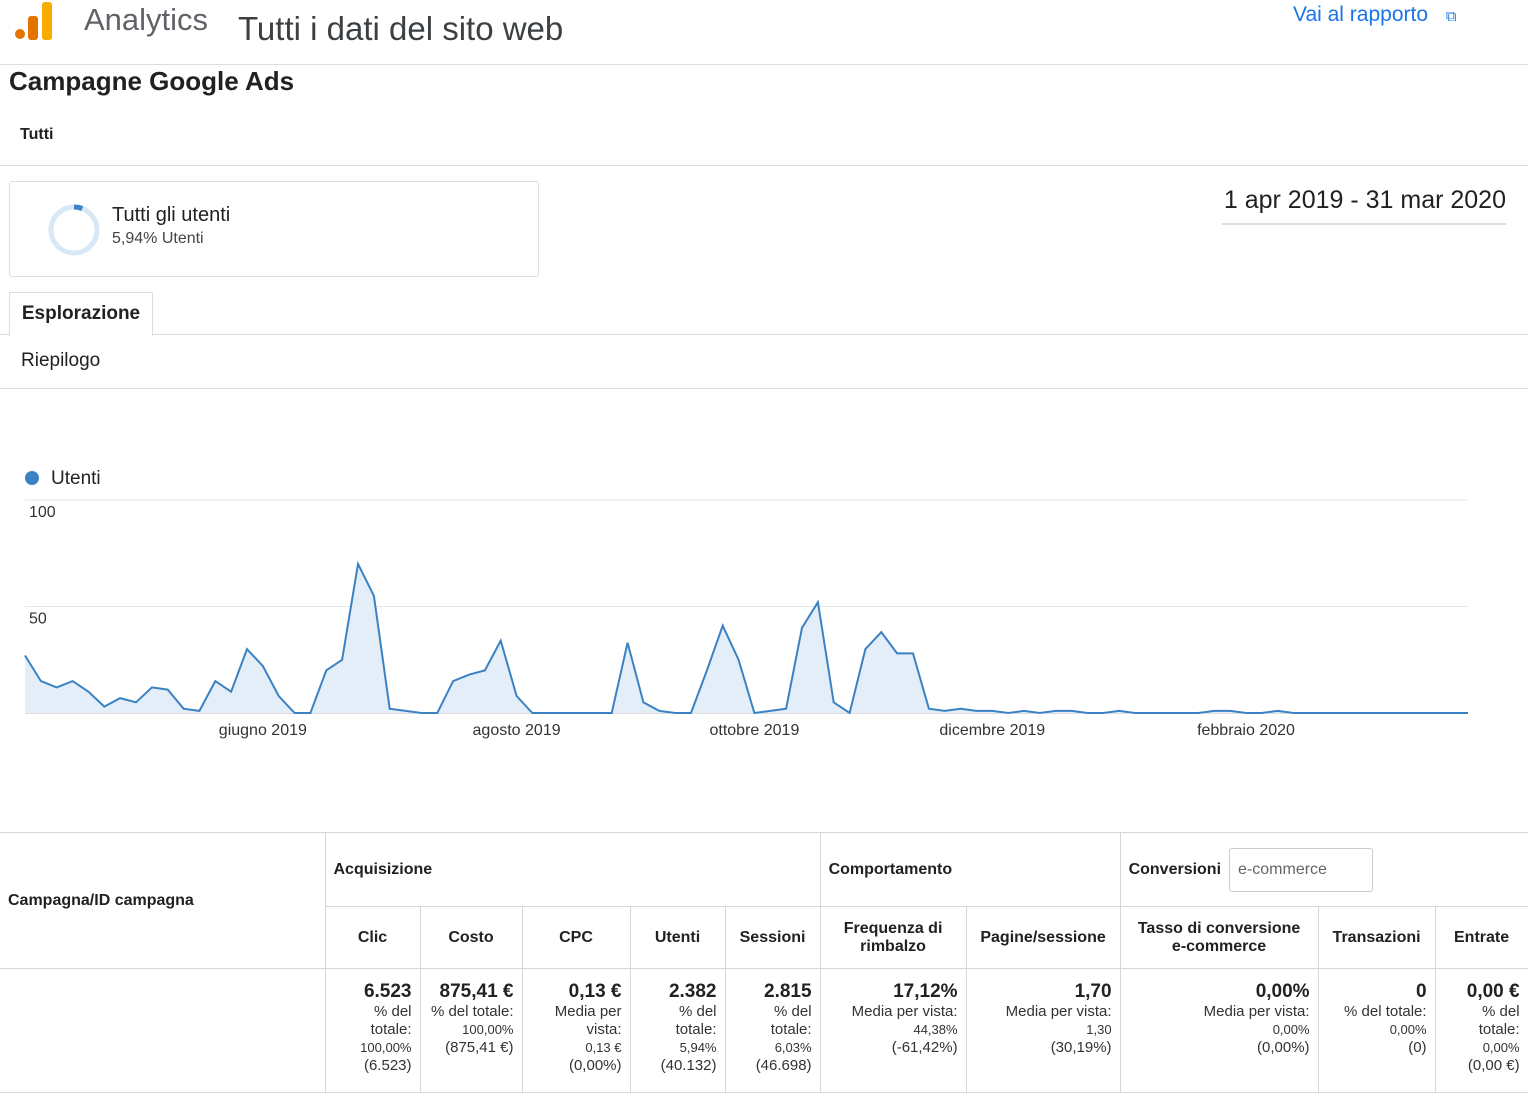  I want to click on column-header: Transazioni, so click(1376, 937).